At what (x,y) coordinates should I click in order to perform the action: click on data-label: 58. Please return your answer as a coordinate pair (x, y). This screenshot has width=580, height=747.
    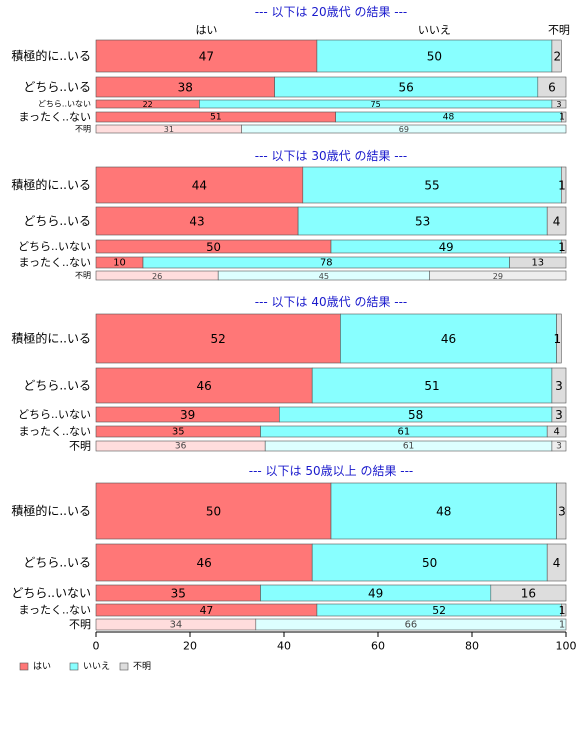
    Looking at the image, I should click on (415, 415).